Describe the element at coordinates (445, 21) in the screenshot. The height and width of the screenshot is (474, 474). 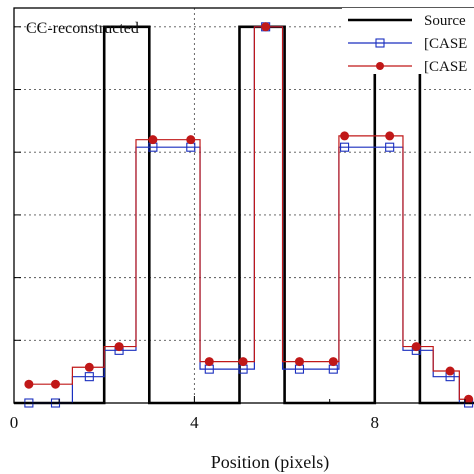
I see `legend-label: Source` at that location.